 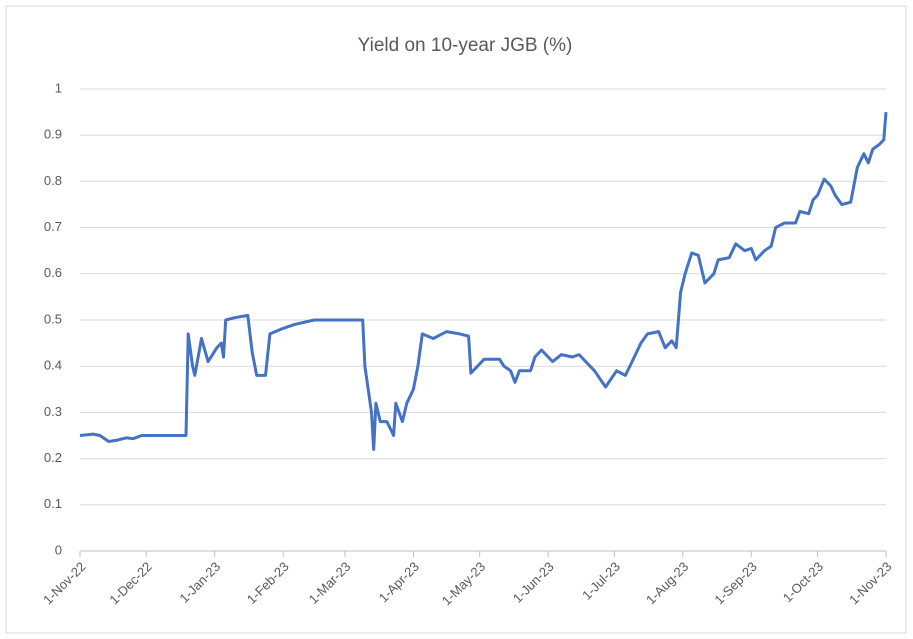 What do you see at coordinates (53, 318) in the screenshot?
I see `y-tick-label: 0.5` at bounding box center [53, 318].